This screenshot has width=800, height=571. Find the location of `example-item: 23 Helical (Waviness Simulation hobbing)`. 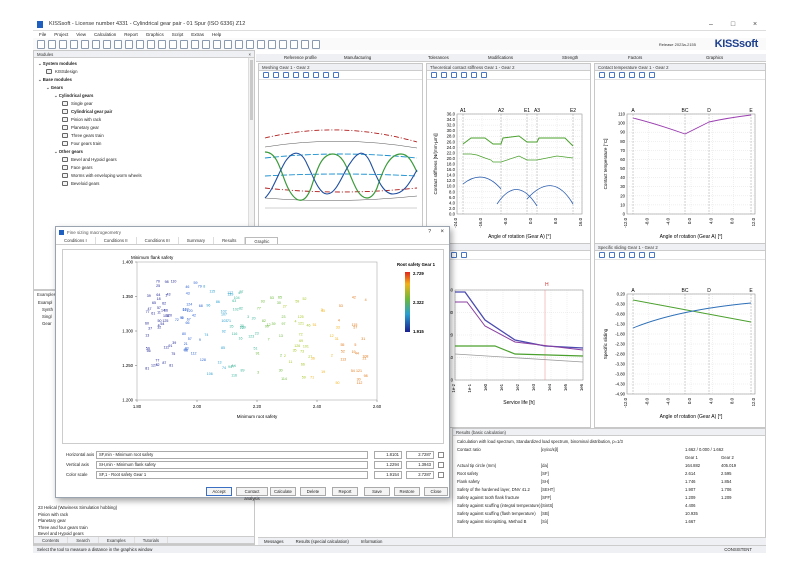

example-item: 23 Helical (Waviness Simulation hobbing) is located at coordinates (78, 507).